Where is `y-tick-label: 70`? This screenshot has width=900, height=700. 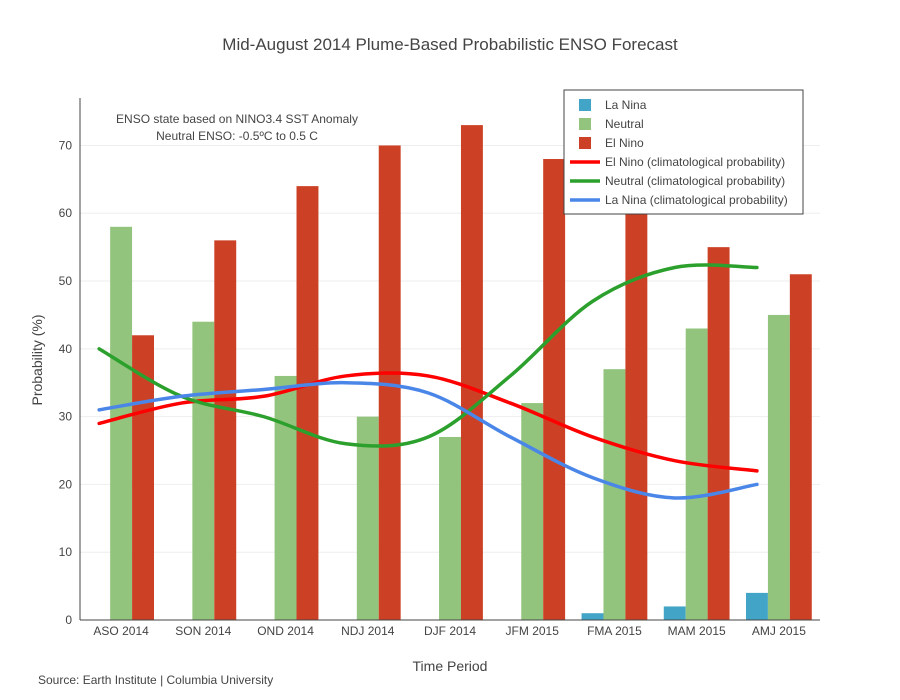 y-tick-label: 70 is located at coordinates (66, 145).